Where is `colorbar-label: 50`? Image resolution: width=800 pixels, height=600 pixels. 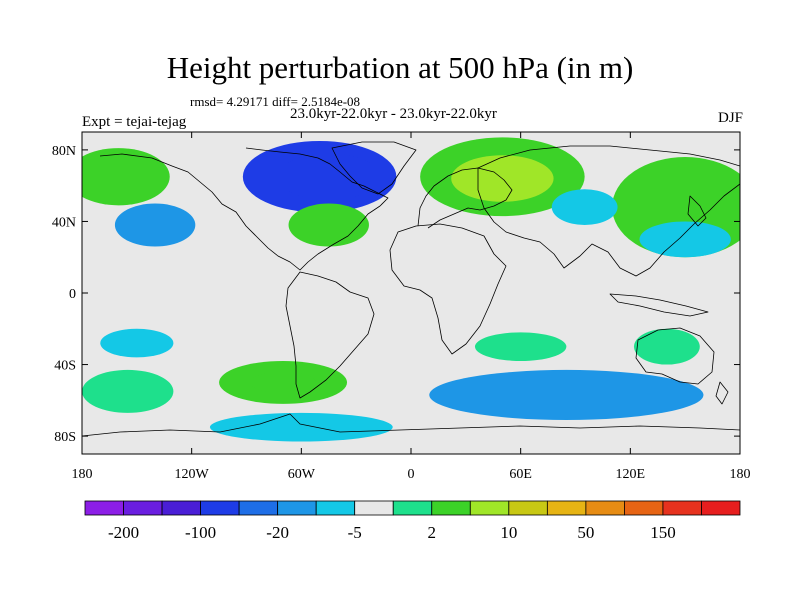 colorbar-label: 50 is located at coordinates (585, 532).